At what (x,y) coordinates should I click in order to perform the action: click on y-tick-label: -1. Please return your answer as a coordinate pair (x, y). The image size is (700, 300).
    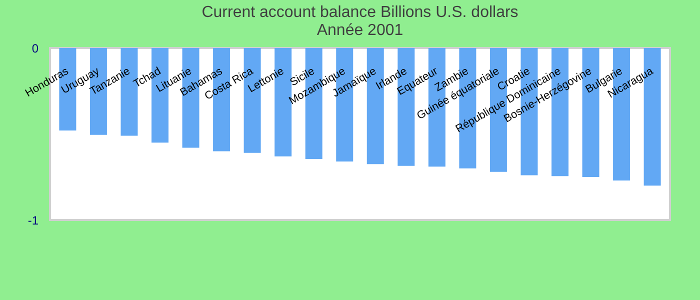
    Looking at the image, I should click on (33, 221).